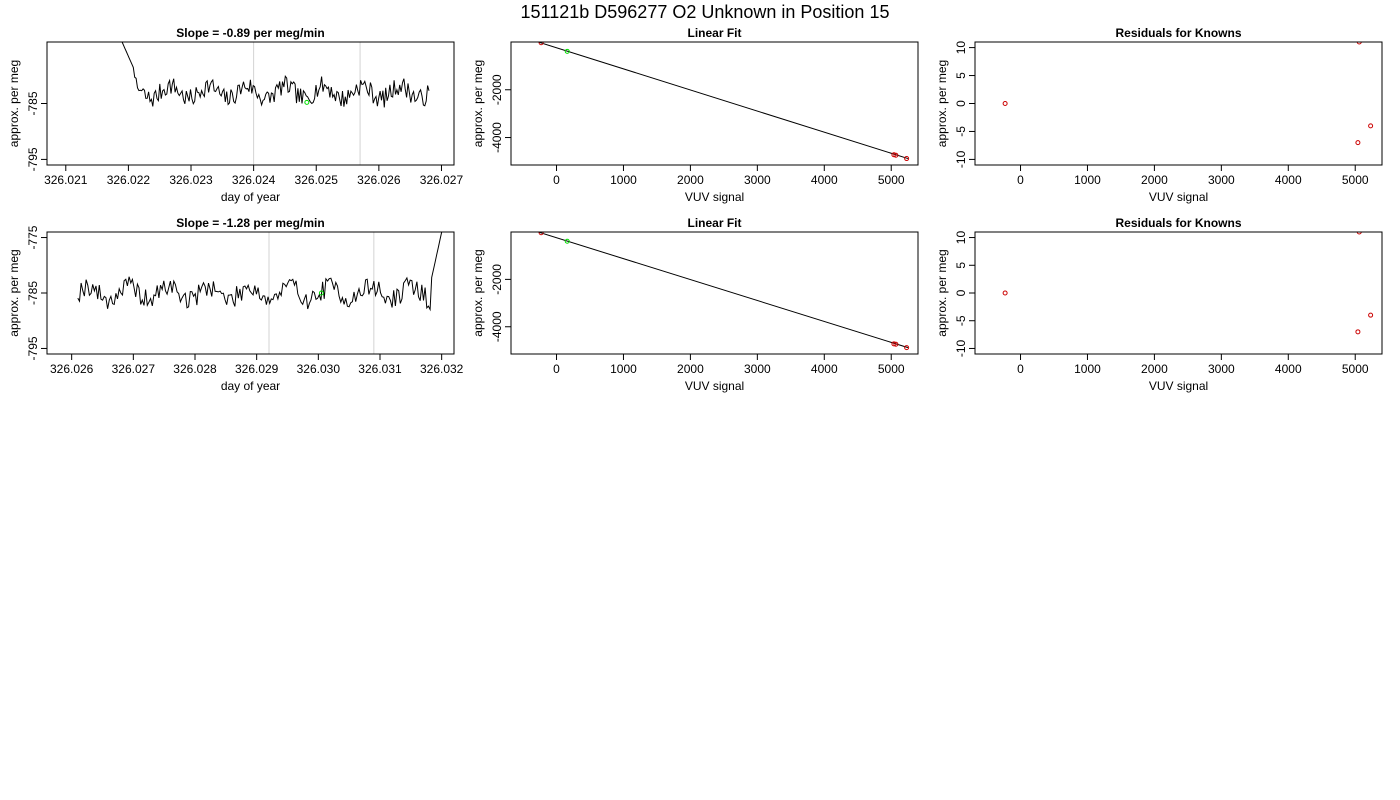 Image resolution: width=1400 pixels, height=800 pixels. Describe the element at coordinates (1178, 223) in the screenshot. I see `panel-title: Residuals for Knowns` at that location.